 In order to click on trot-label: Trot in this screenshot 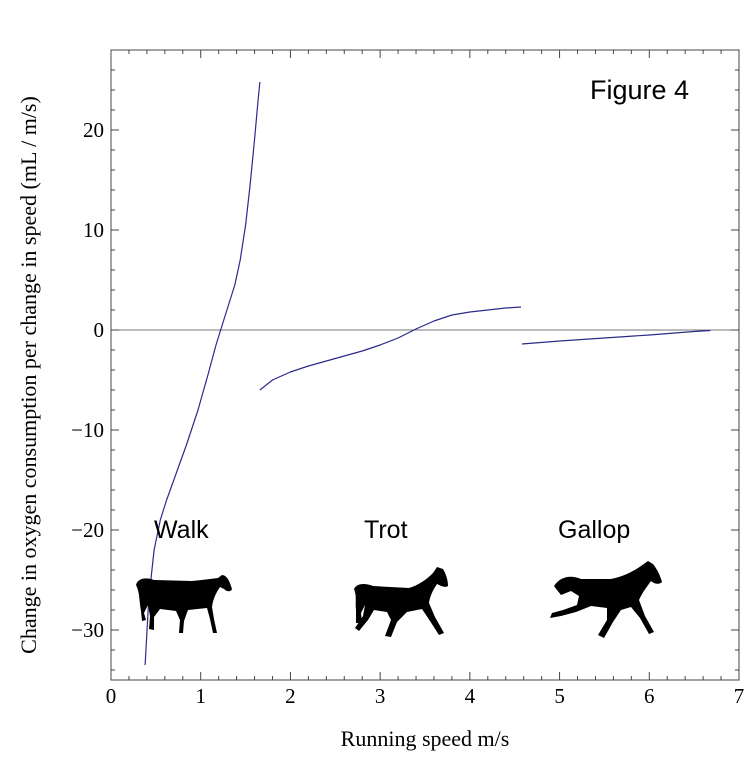, I will do `click(386, 530)`.